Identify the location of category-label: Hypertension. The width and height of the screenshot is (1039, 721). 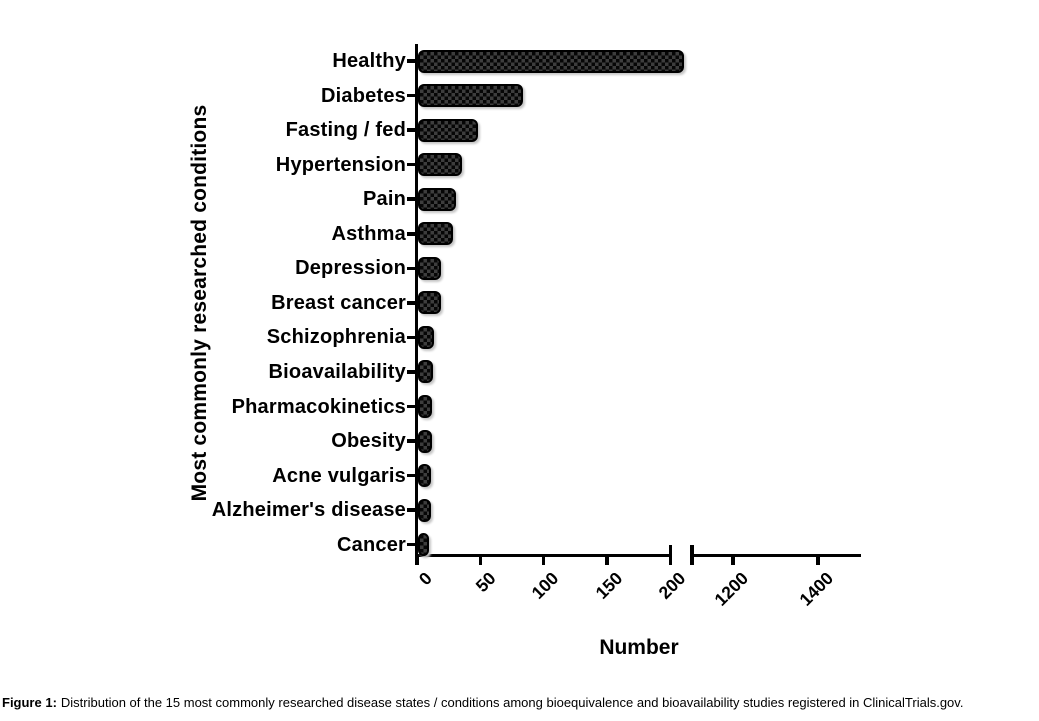
(340, 164).